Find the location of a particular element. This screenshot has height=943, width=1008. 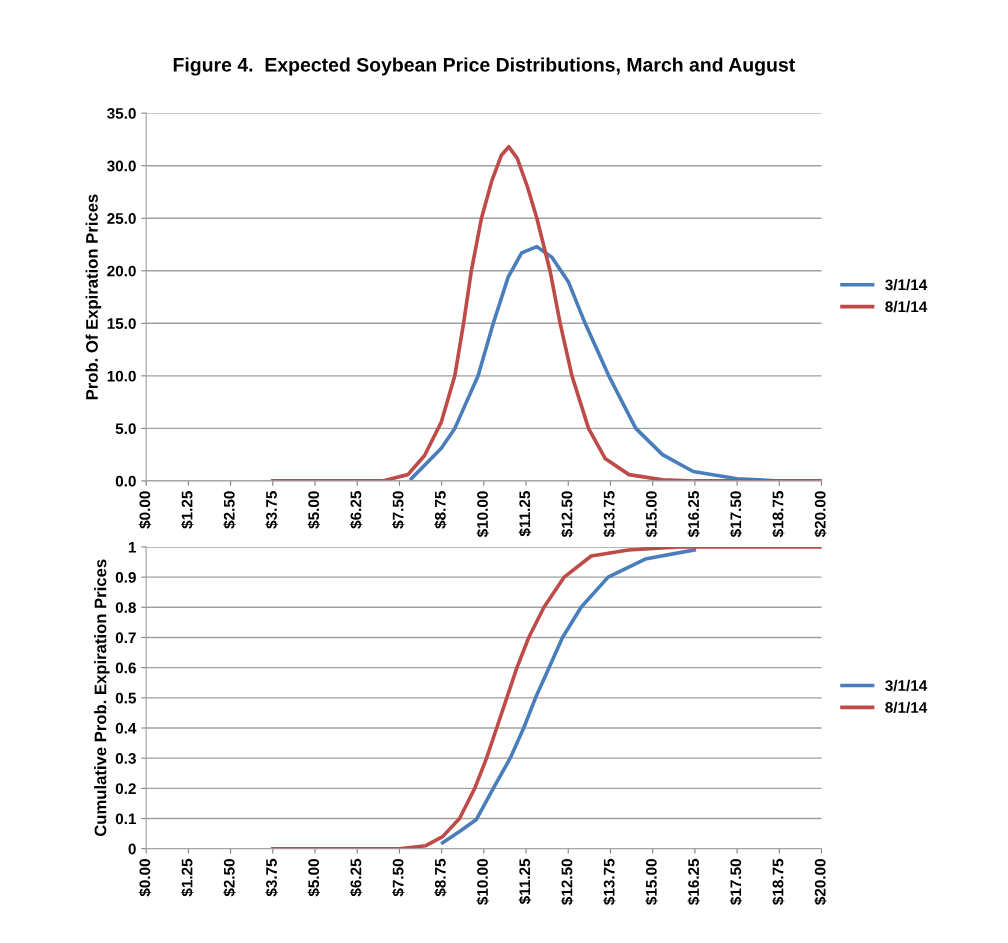

y-tick-label: 20.0 is located at coordinates (121, 271).